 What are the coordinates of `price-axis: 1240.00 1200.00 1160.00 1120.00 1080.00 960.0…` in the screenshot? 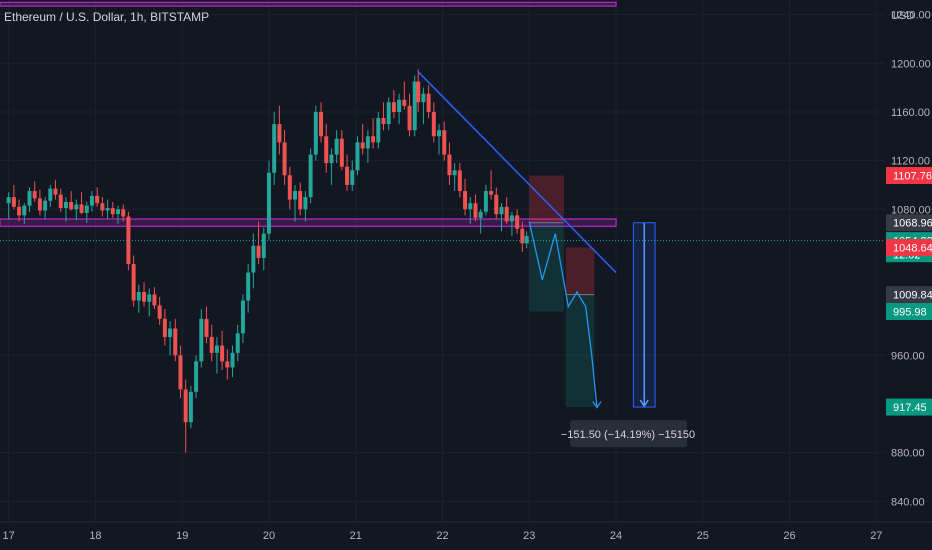 It's located at (909, 259).